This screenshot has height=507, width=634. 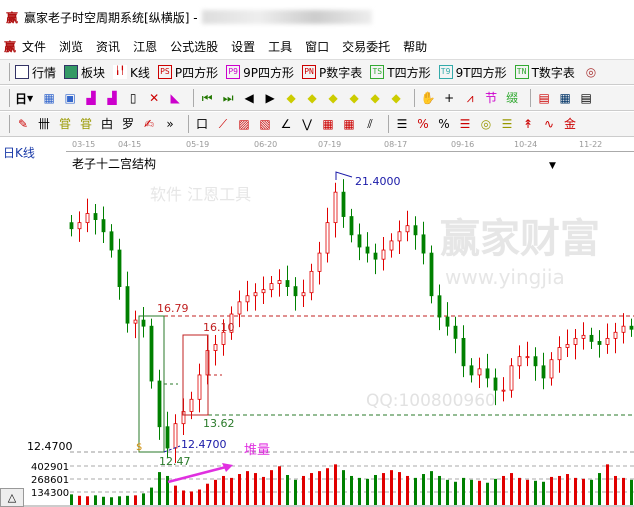 I want to click on date-tick: 04-15, so click(x=130, y=144).